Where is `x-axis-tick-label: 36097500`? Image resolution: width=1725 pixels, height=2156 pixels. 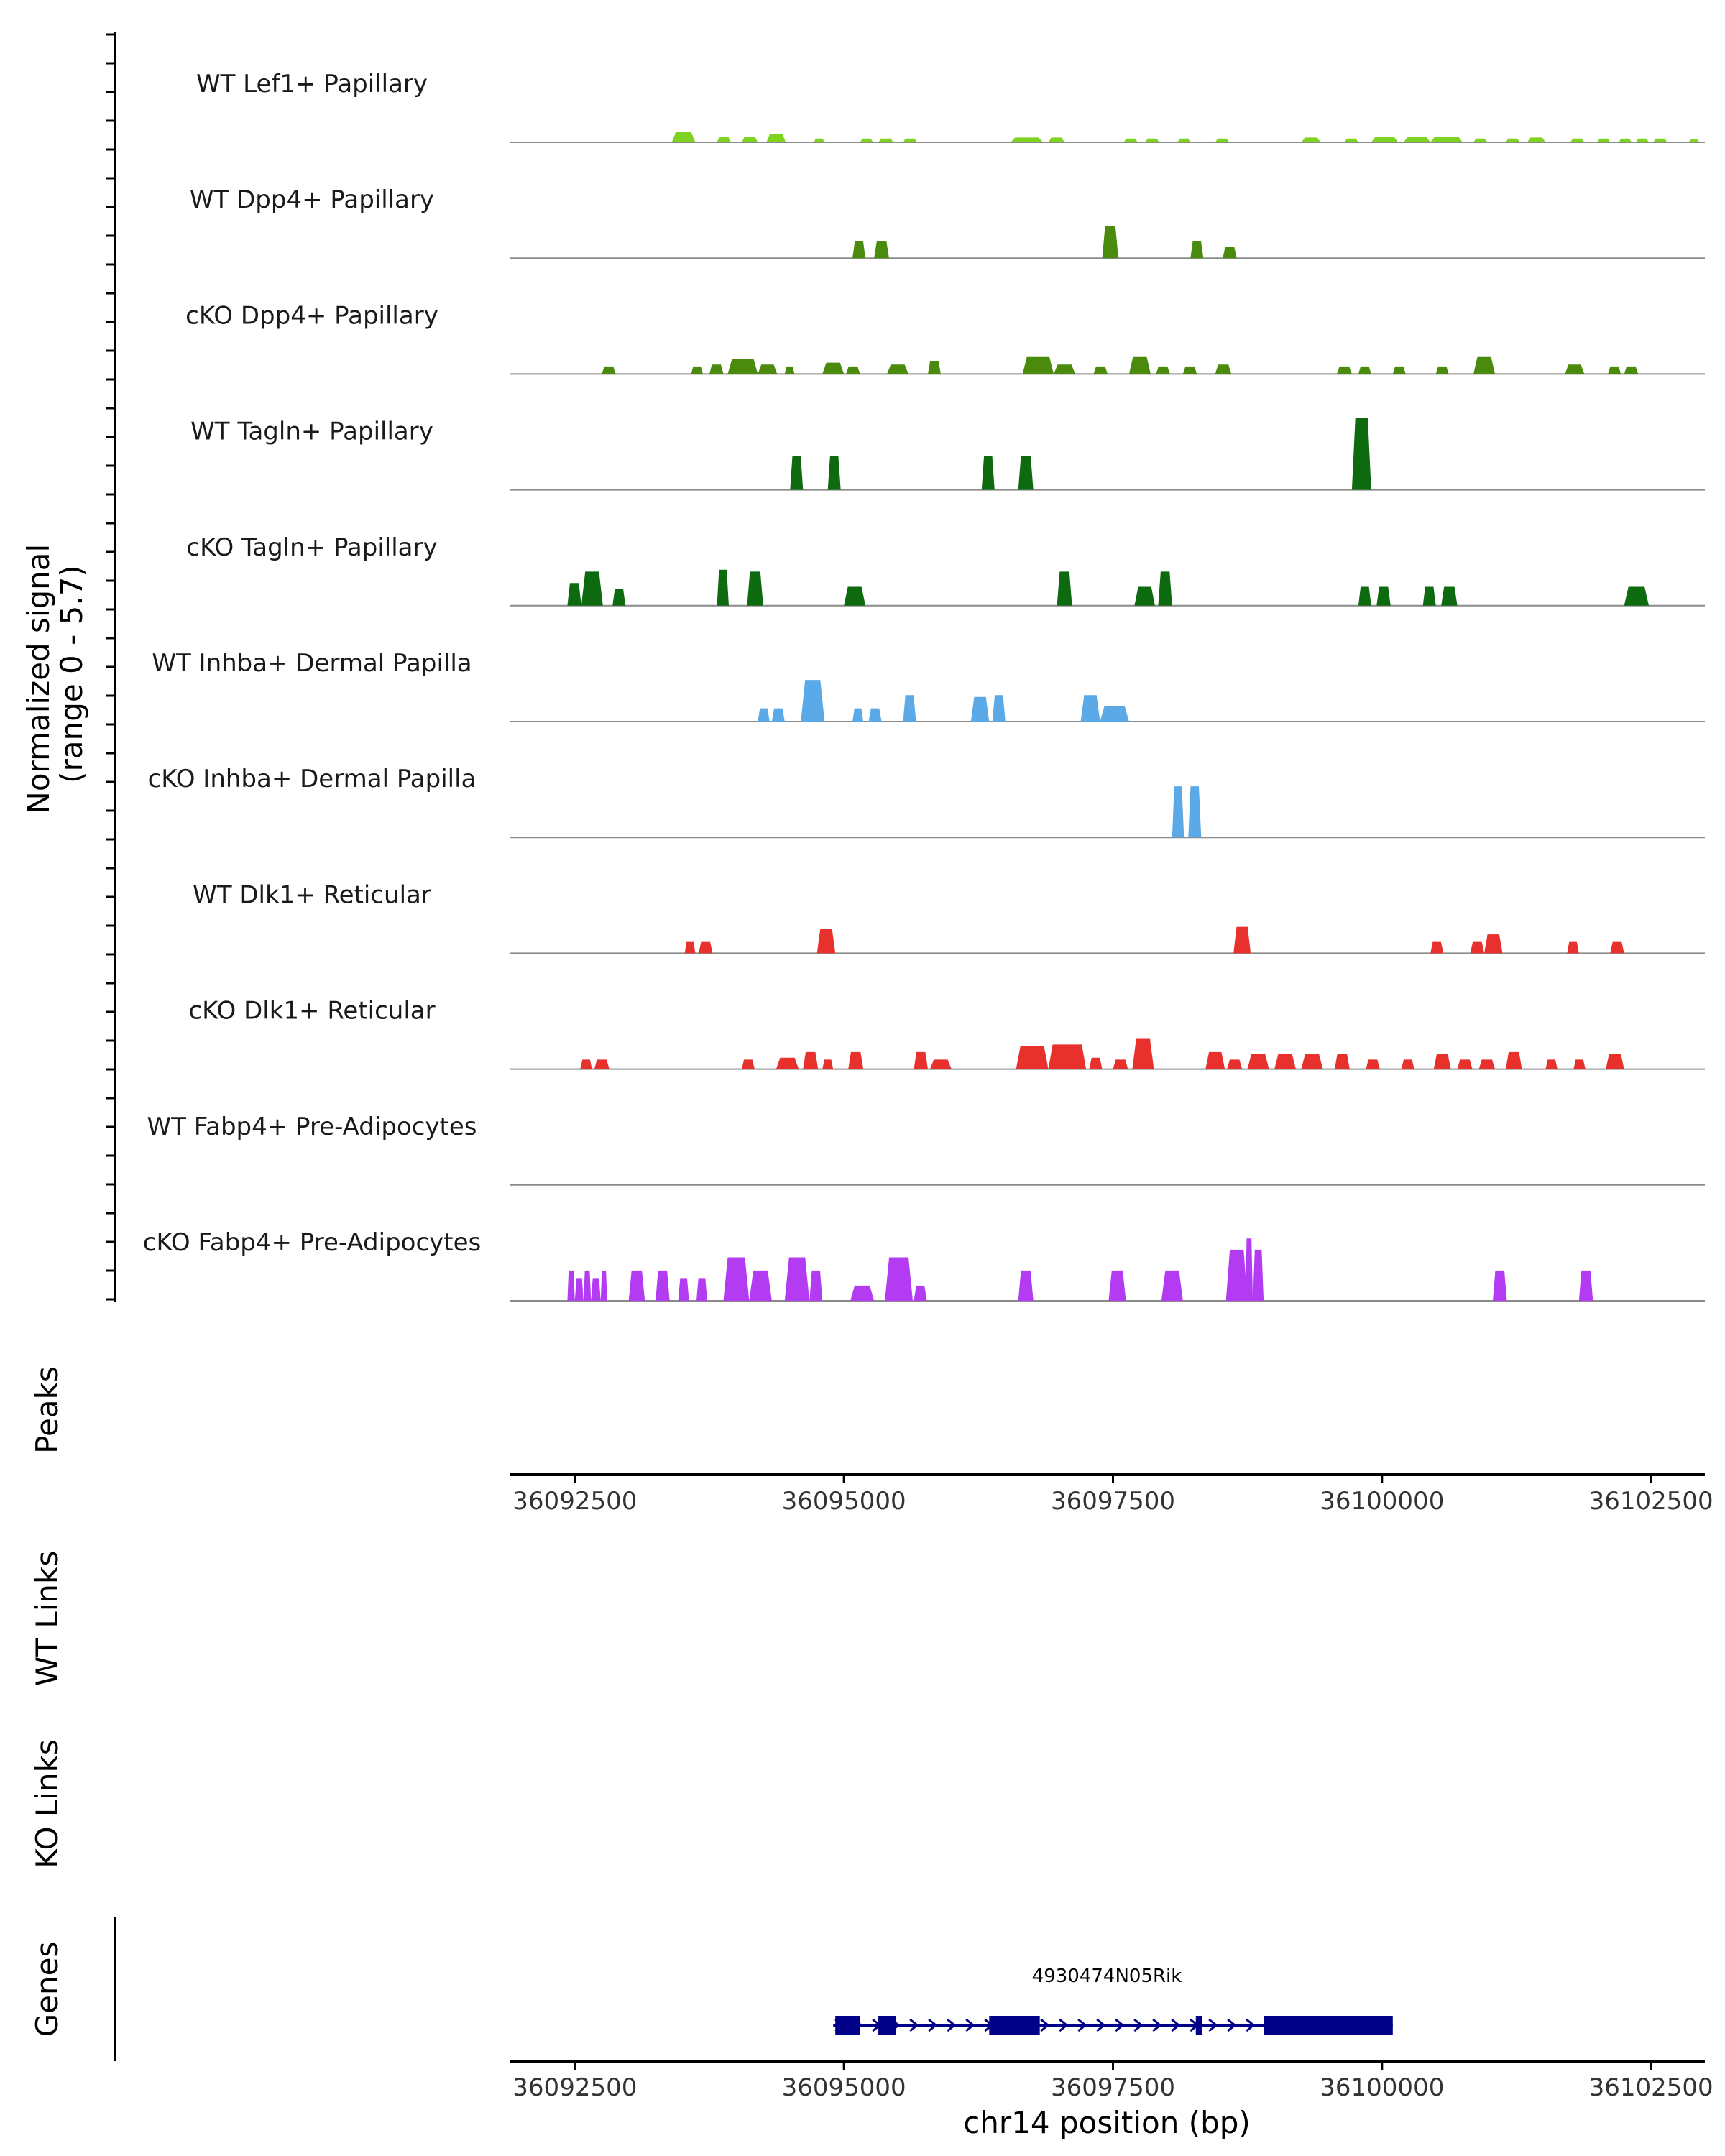
x-axis-tick-label: 36097500 is located at coordinates (1113, 2087).